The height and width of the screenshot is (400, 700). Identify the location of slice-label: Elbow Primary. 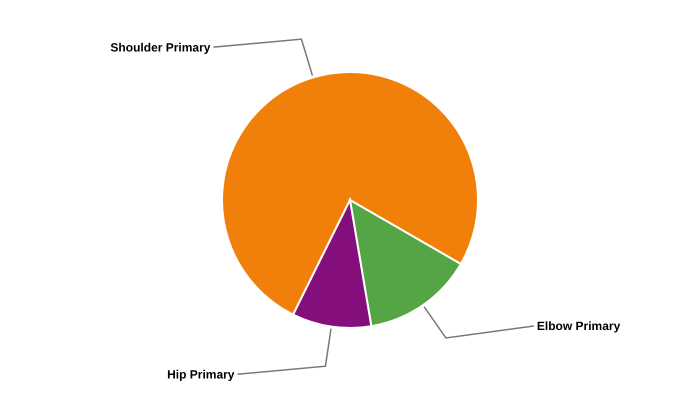
(578, 326).